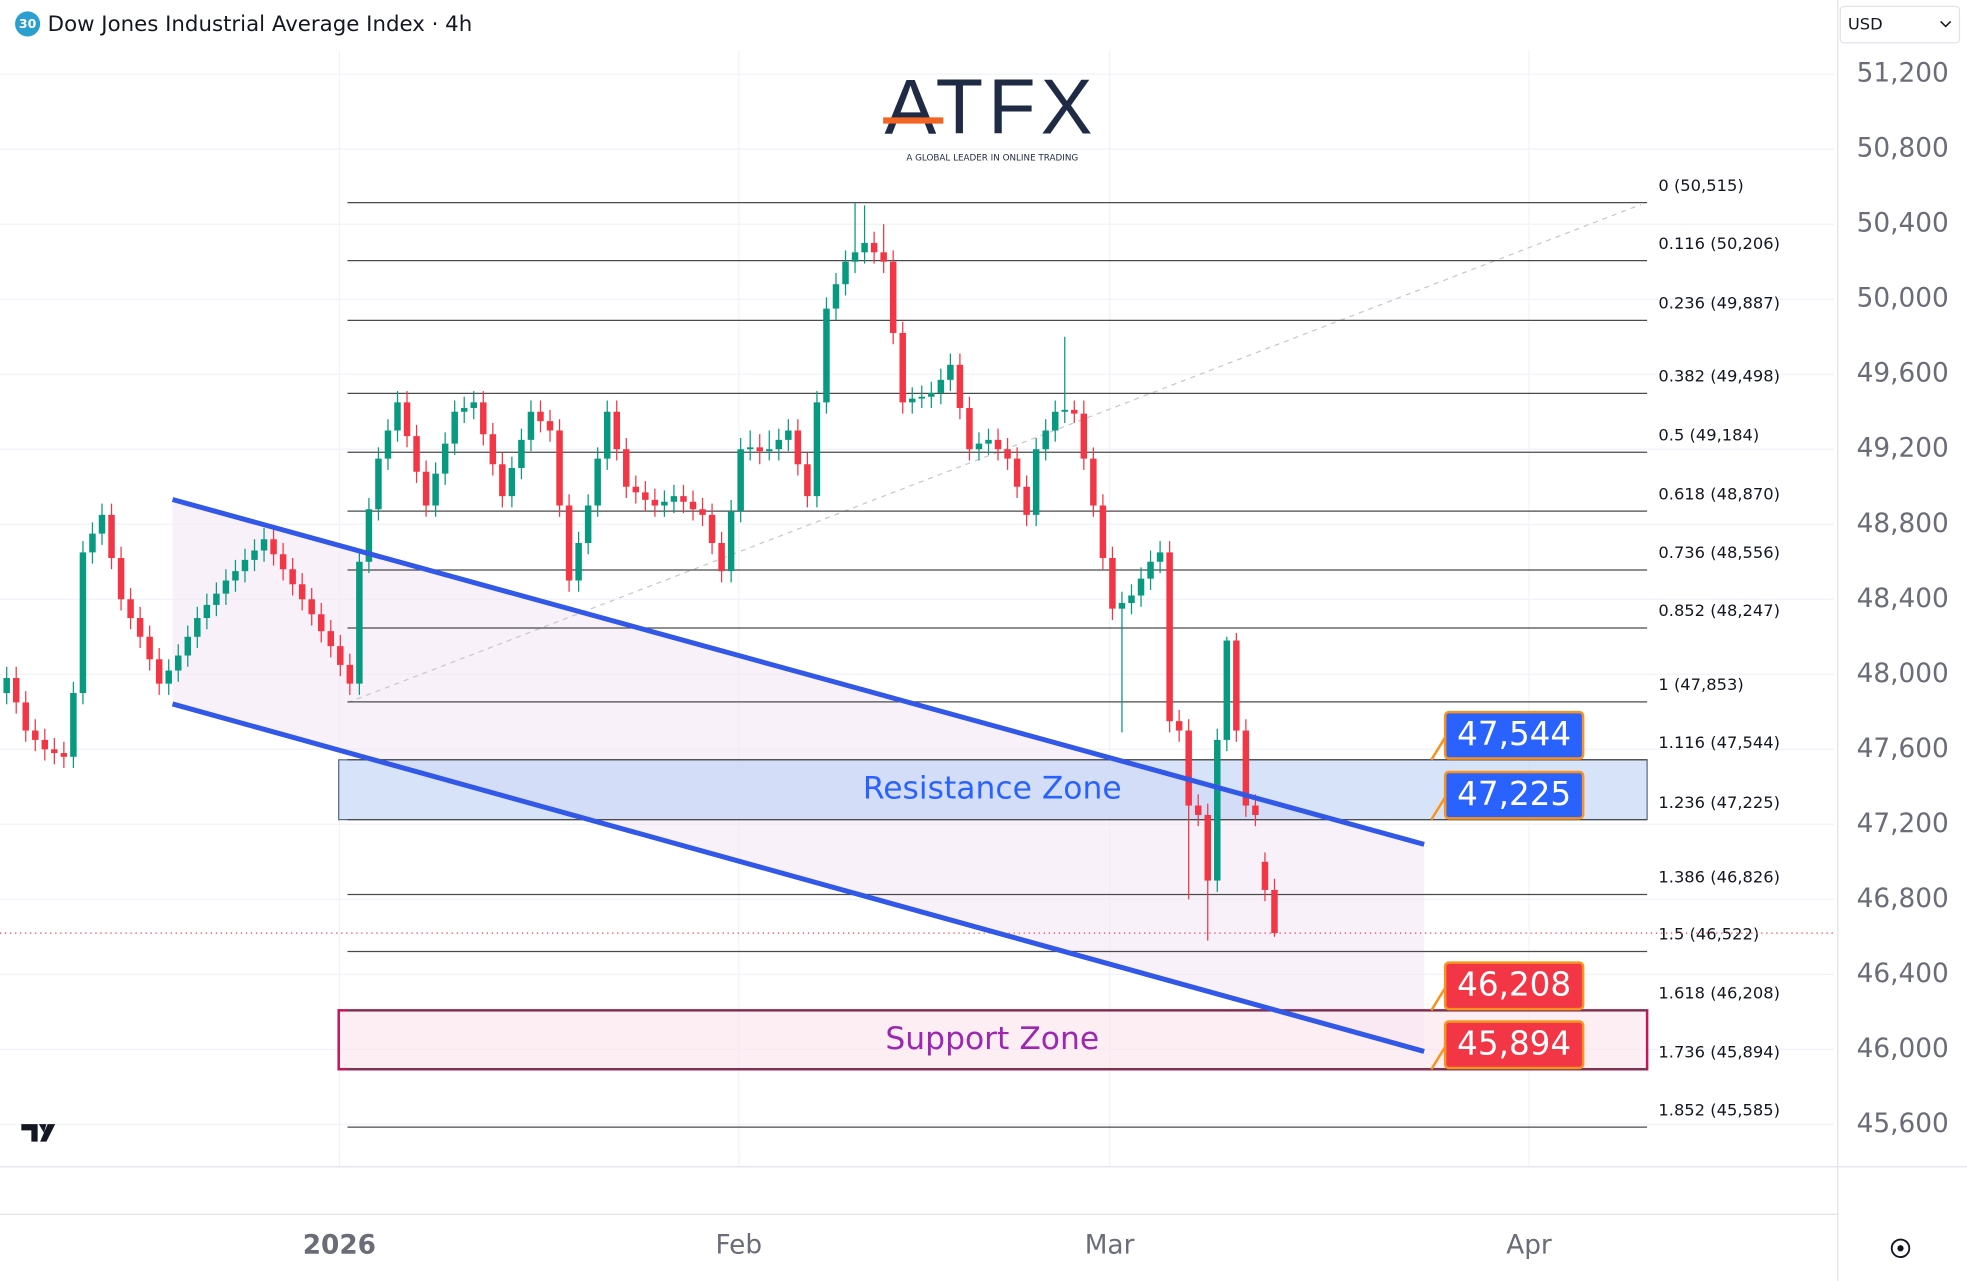 This screenshot has width=1967, height=1281. What do you see at coordinates (1719, 610) in the screenshot?
I see `fib-level-label: 0.852 (48,247)` at bounding box center [1719, 610].